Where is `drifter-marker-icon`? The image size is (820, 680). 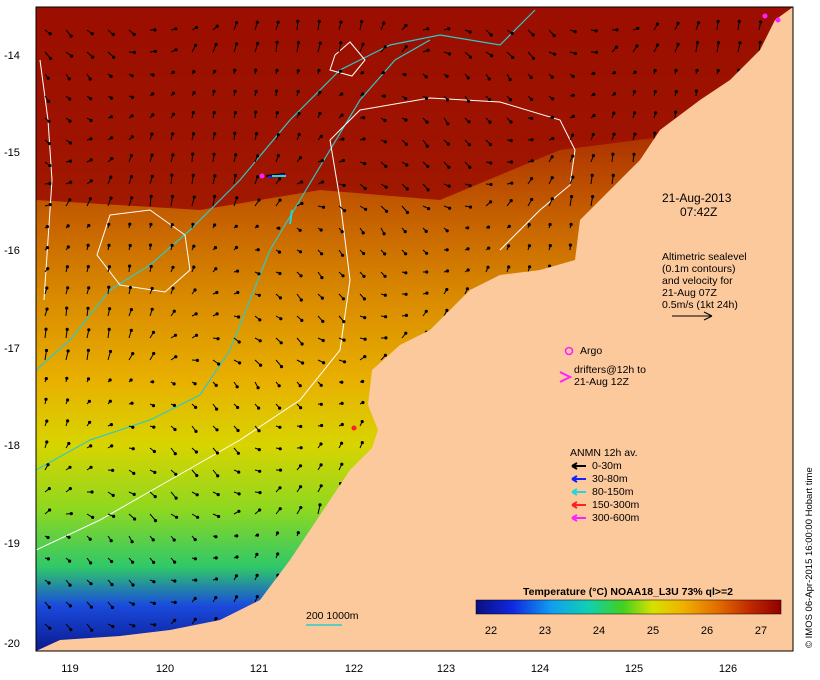
drifter-marker-icon is located at coordinates (566, 377).